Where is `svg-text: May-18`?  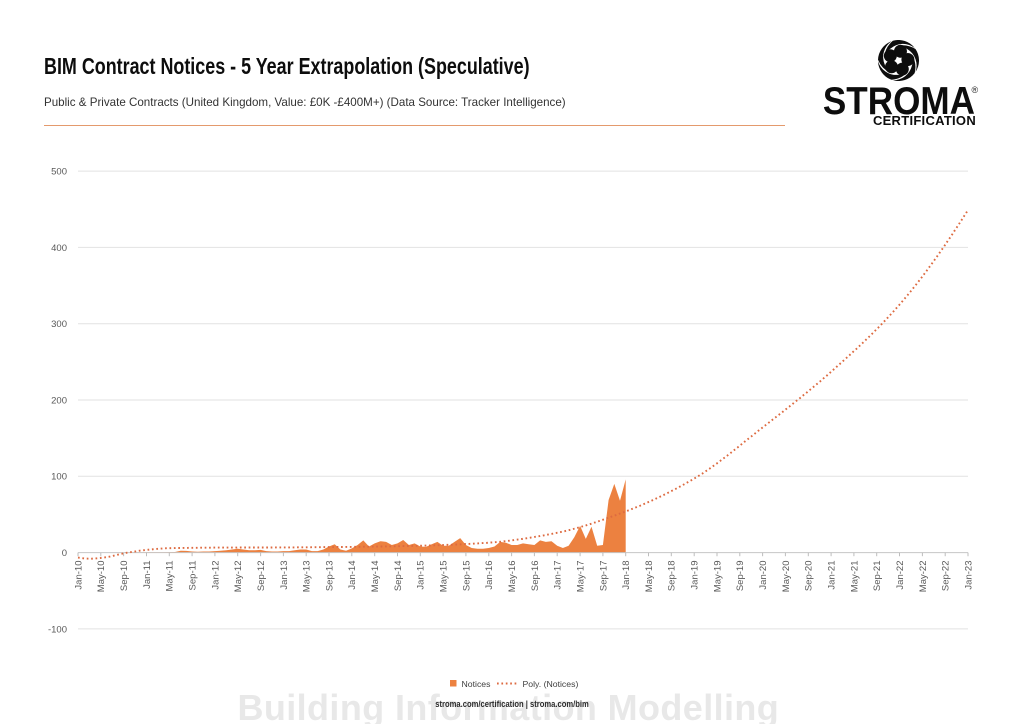 svg-text: May-18 is located at coordinates (649, 577).